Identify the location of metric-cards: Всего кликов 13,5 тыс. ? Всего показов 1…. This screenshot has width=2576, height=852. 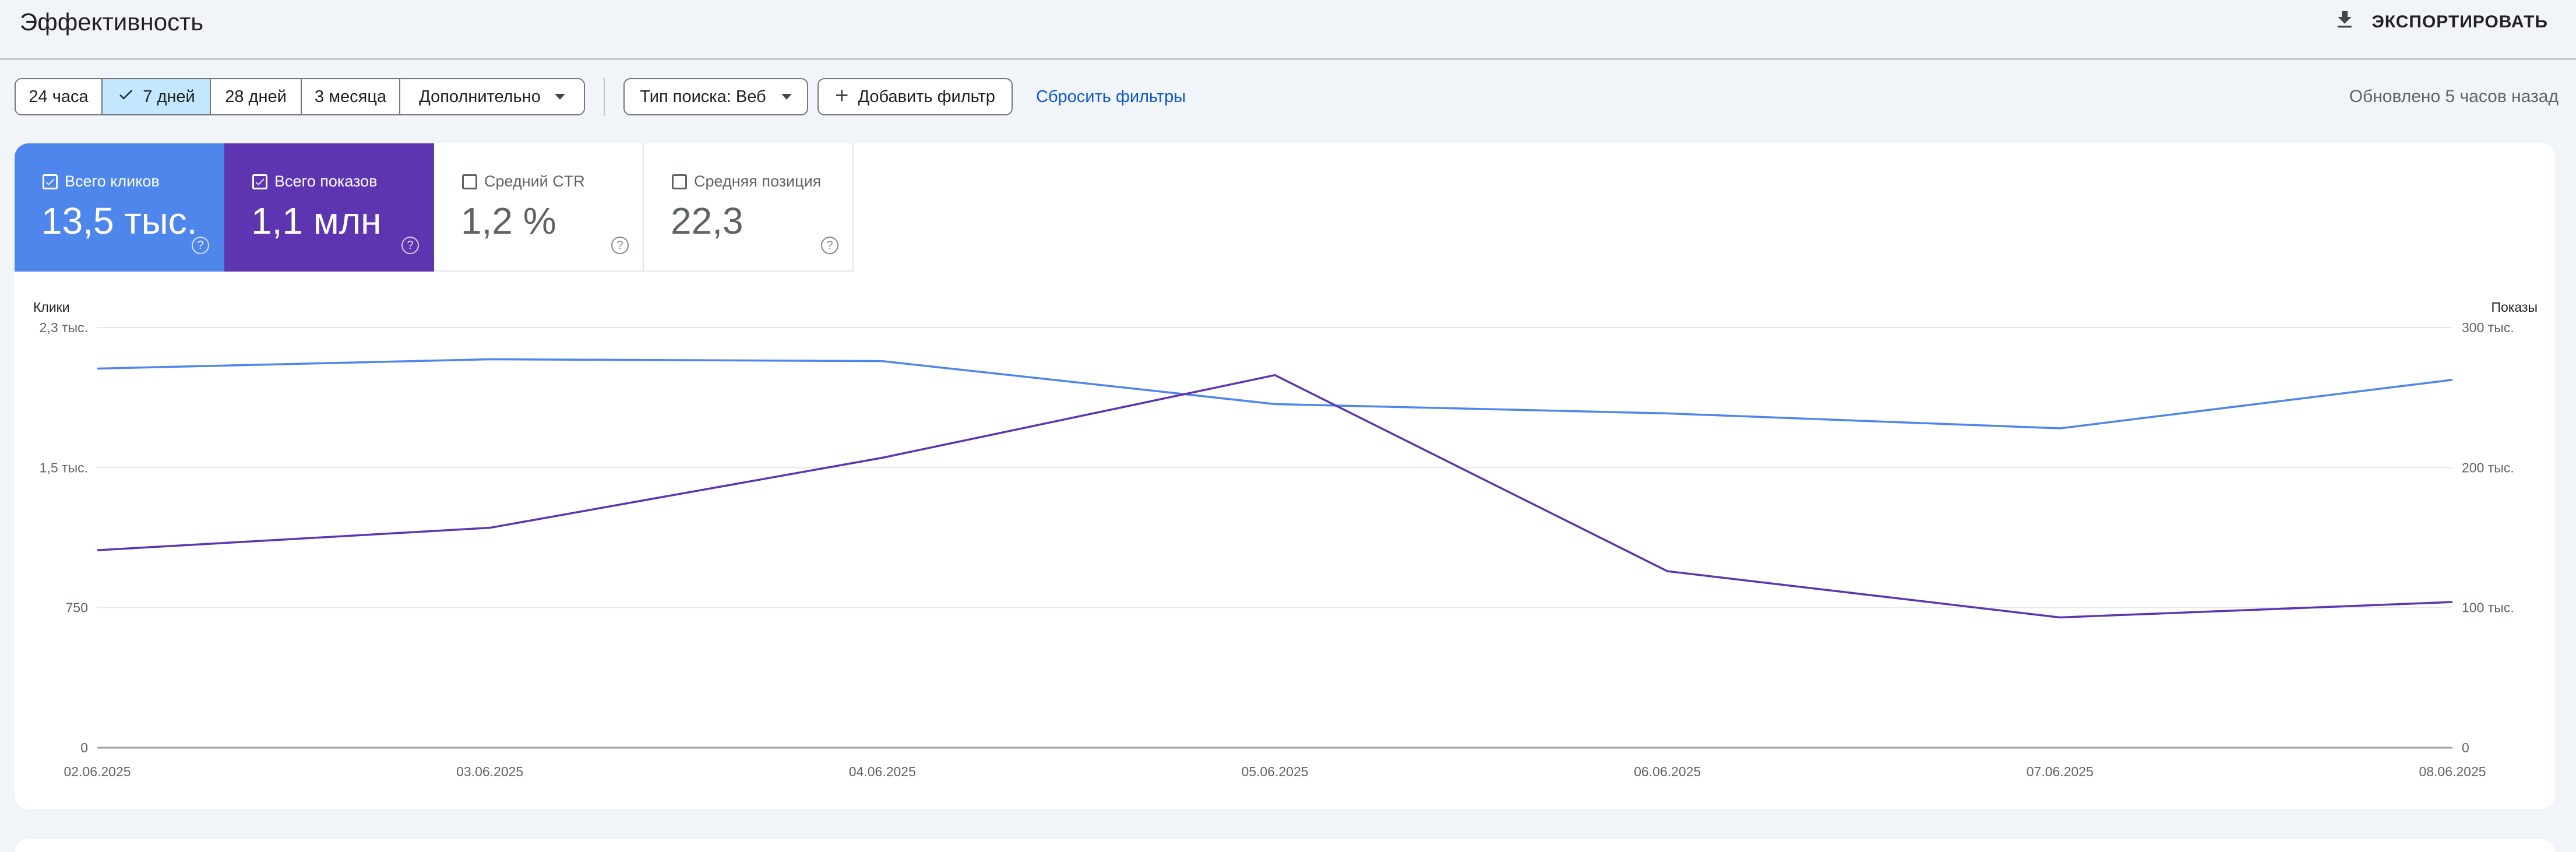
(434, 207).